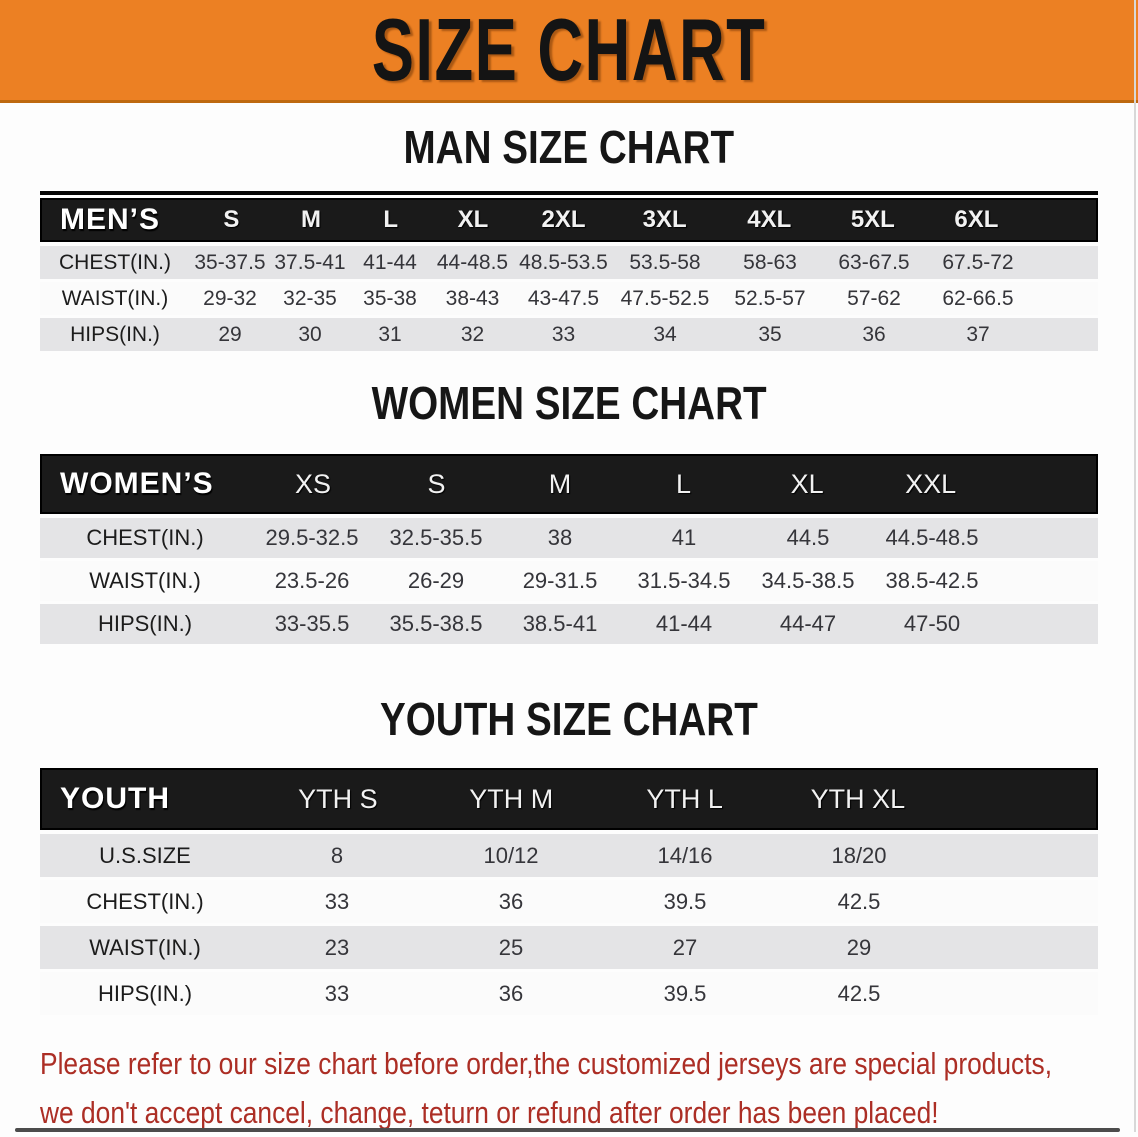  Describe the element at coordinates (769, 219) in the screenshot. I see `men-column-header: 4XL` at that location.